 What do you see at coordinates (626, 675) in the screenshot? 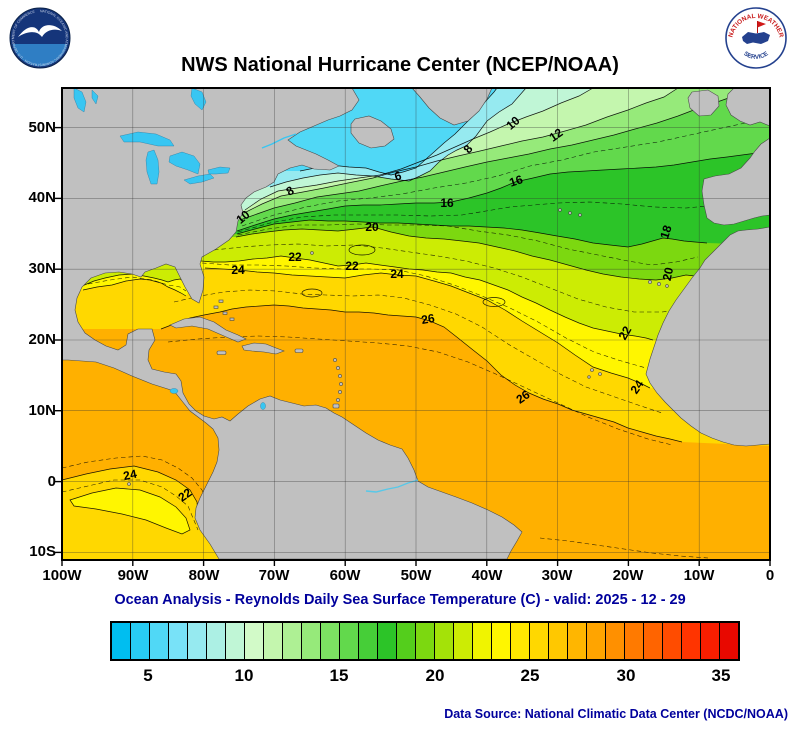
I see `colorbar-tick: 30` at bounding box center [626, 675].